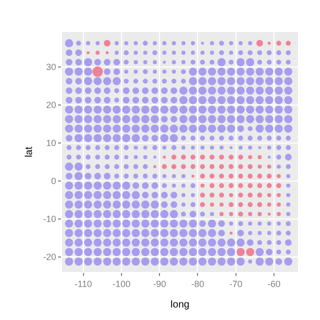 Image resolution: width=320 pixels, height=320 pixels. I want to click on x-tick-label: -80, so click(197, 283).